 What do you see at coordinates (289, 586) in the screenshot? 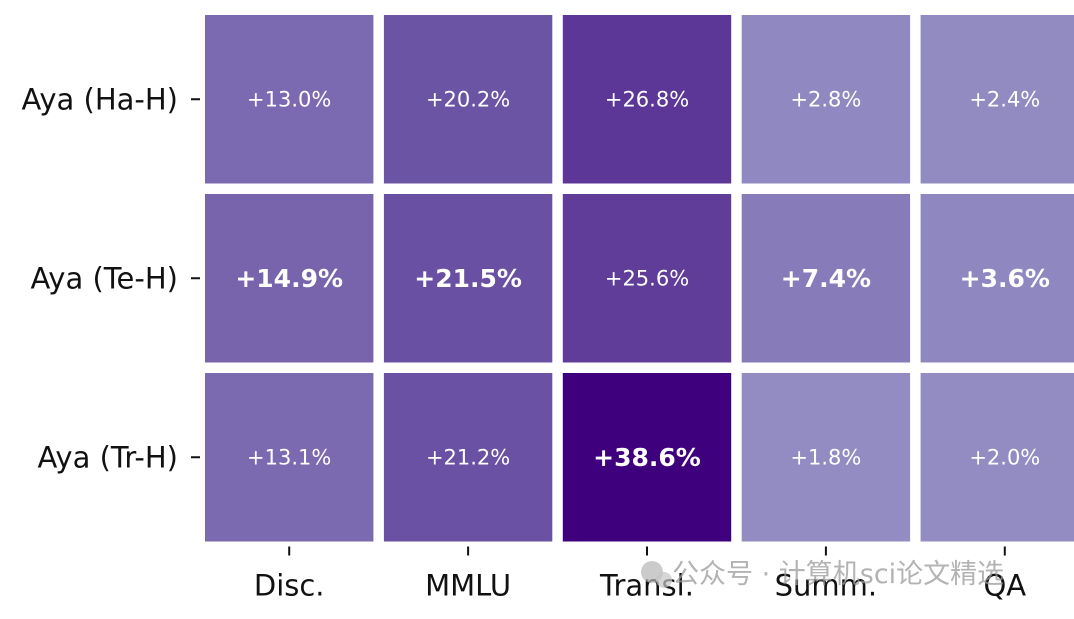
I see `x-tick-label: Disc.` at bounding box center [289, 586].